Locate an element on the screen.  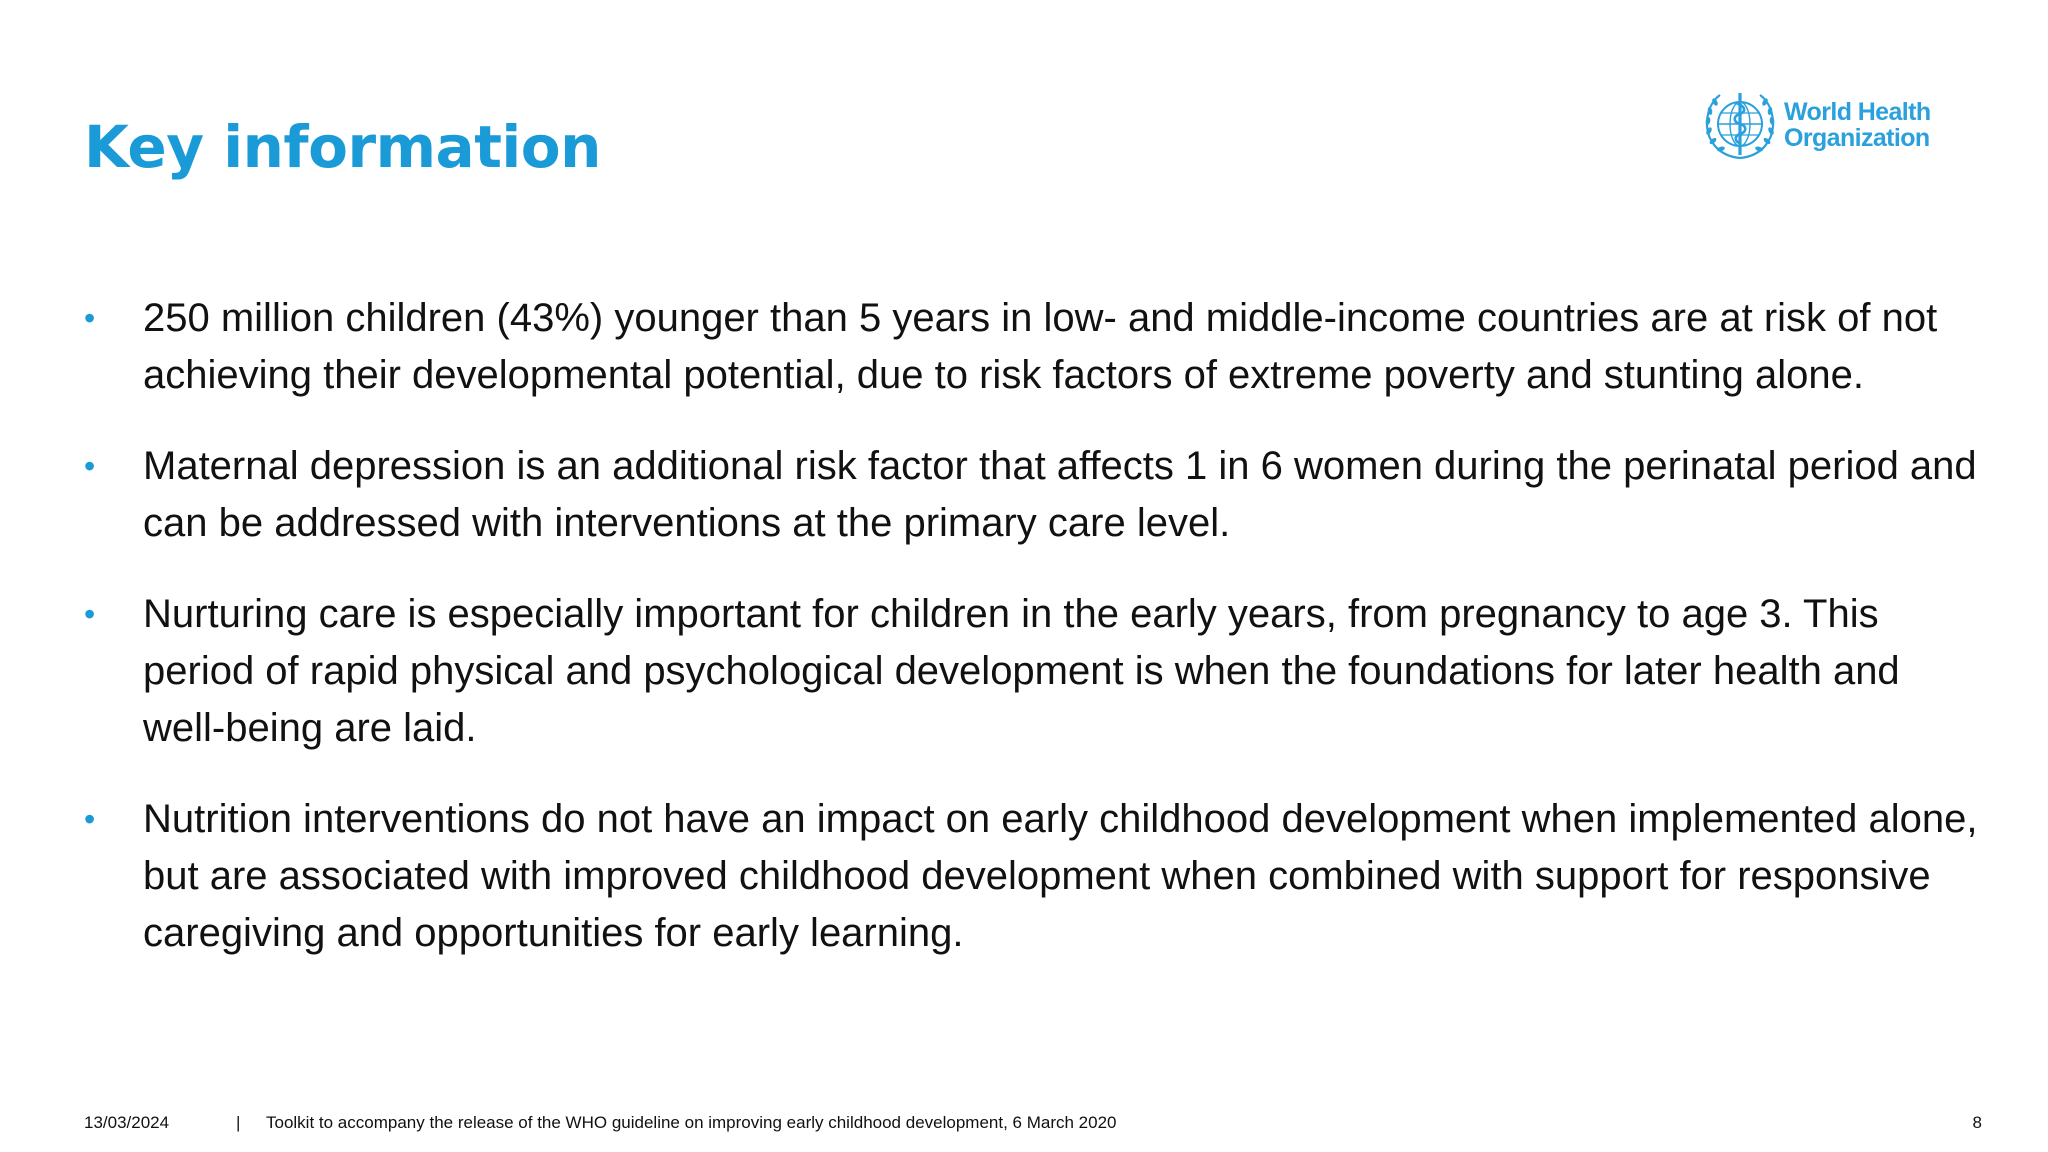
who-logo: World Health Organization is located at coordinates (1820, 125).